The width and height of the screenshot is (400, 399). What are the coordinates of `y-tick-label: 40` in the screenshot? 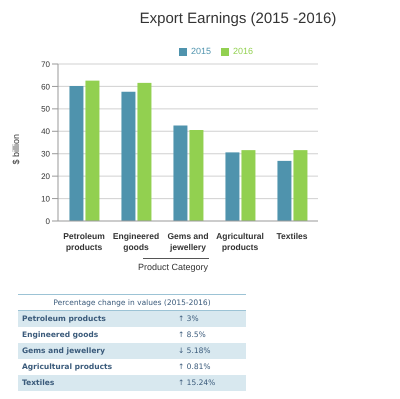 It's located at (46, 131).